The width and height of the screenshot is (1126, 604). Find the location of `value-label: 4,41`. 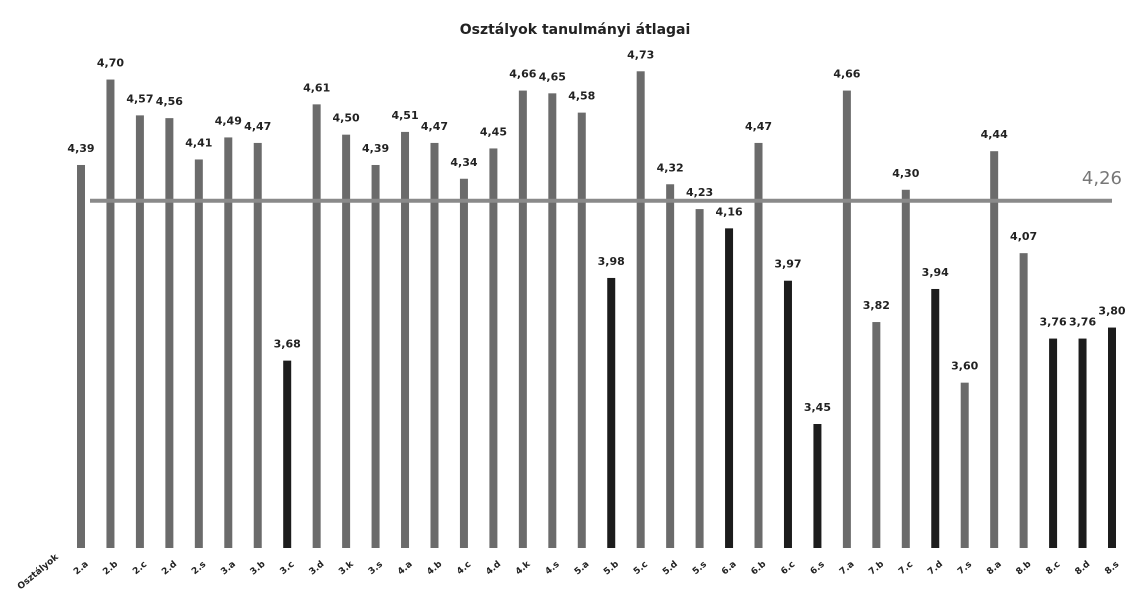

value-label: 4,41 is located at coordinates (198, 142).